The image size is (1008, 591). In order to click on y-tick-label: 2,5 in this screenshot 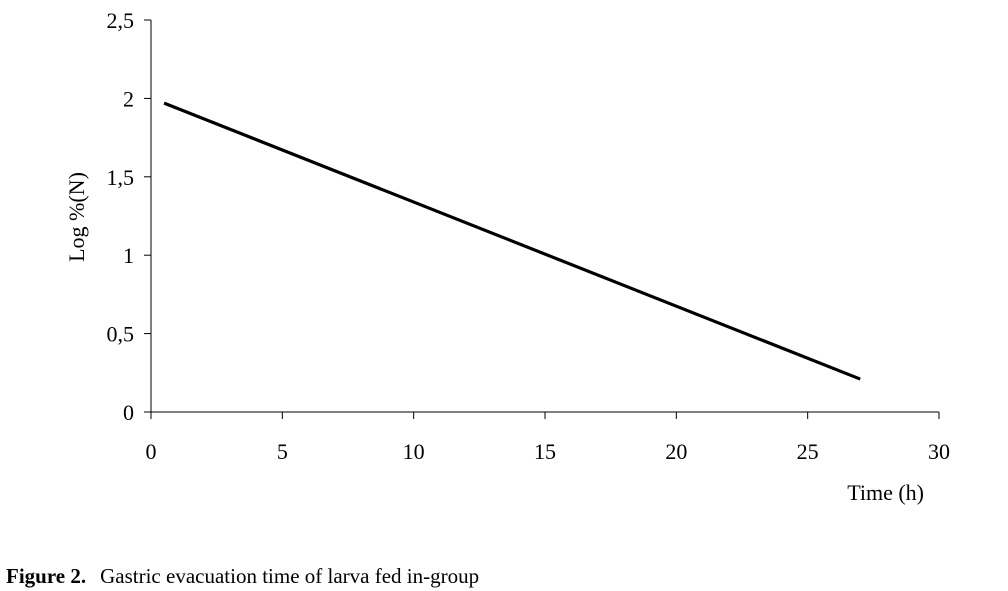, I will do `click(121, 20)`.